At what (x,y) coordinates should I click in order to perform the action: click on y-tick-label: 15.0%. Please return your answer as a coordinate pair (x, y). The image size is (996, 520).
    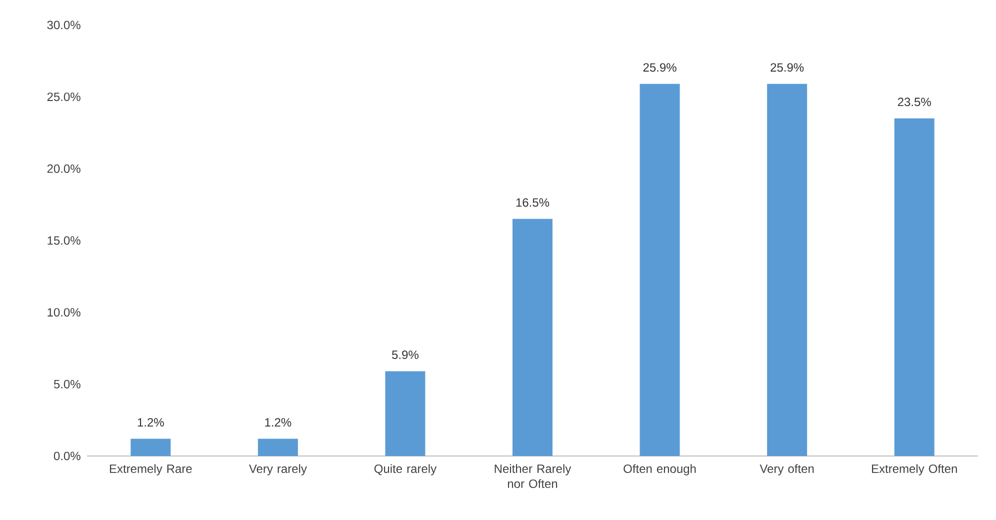
    Looking at the image, I should click on (64, 240).